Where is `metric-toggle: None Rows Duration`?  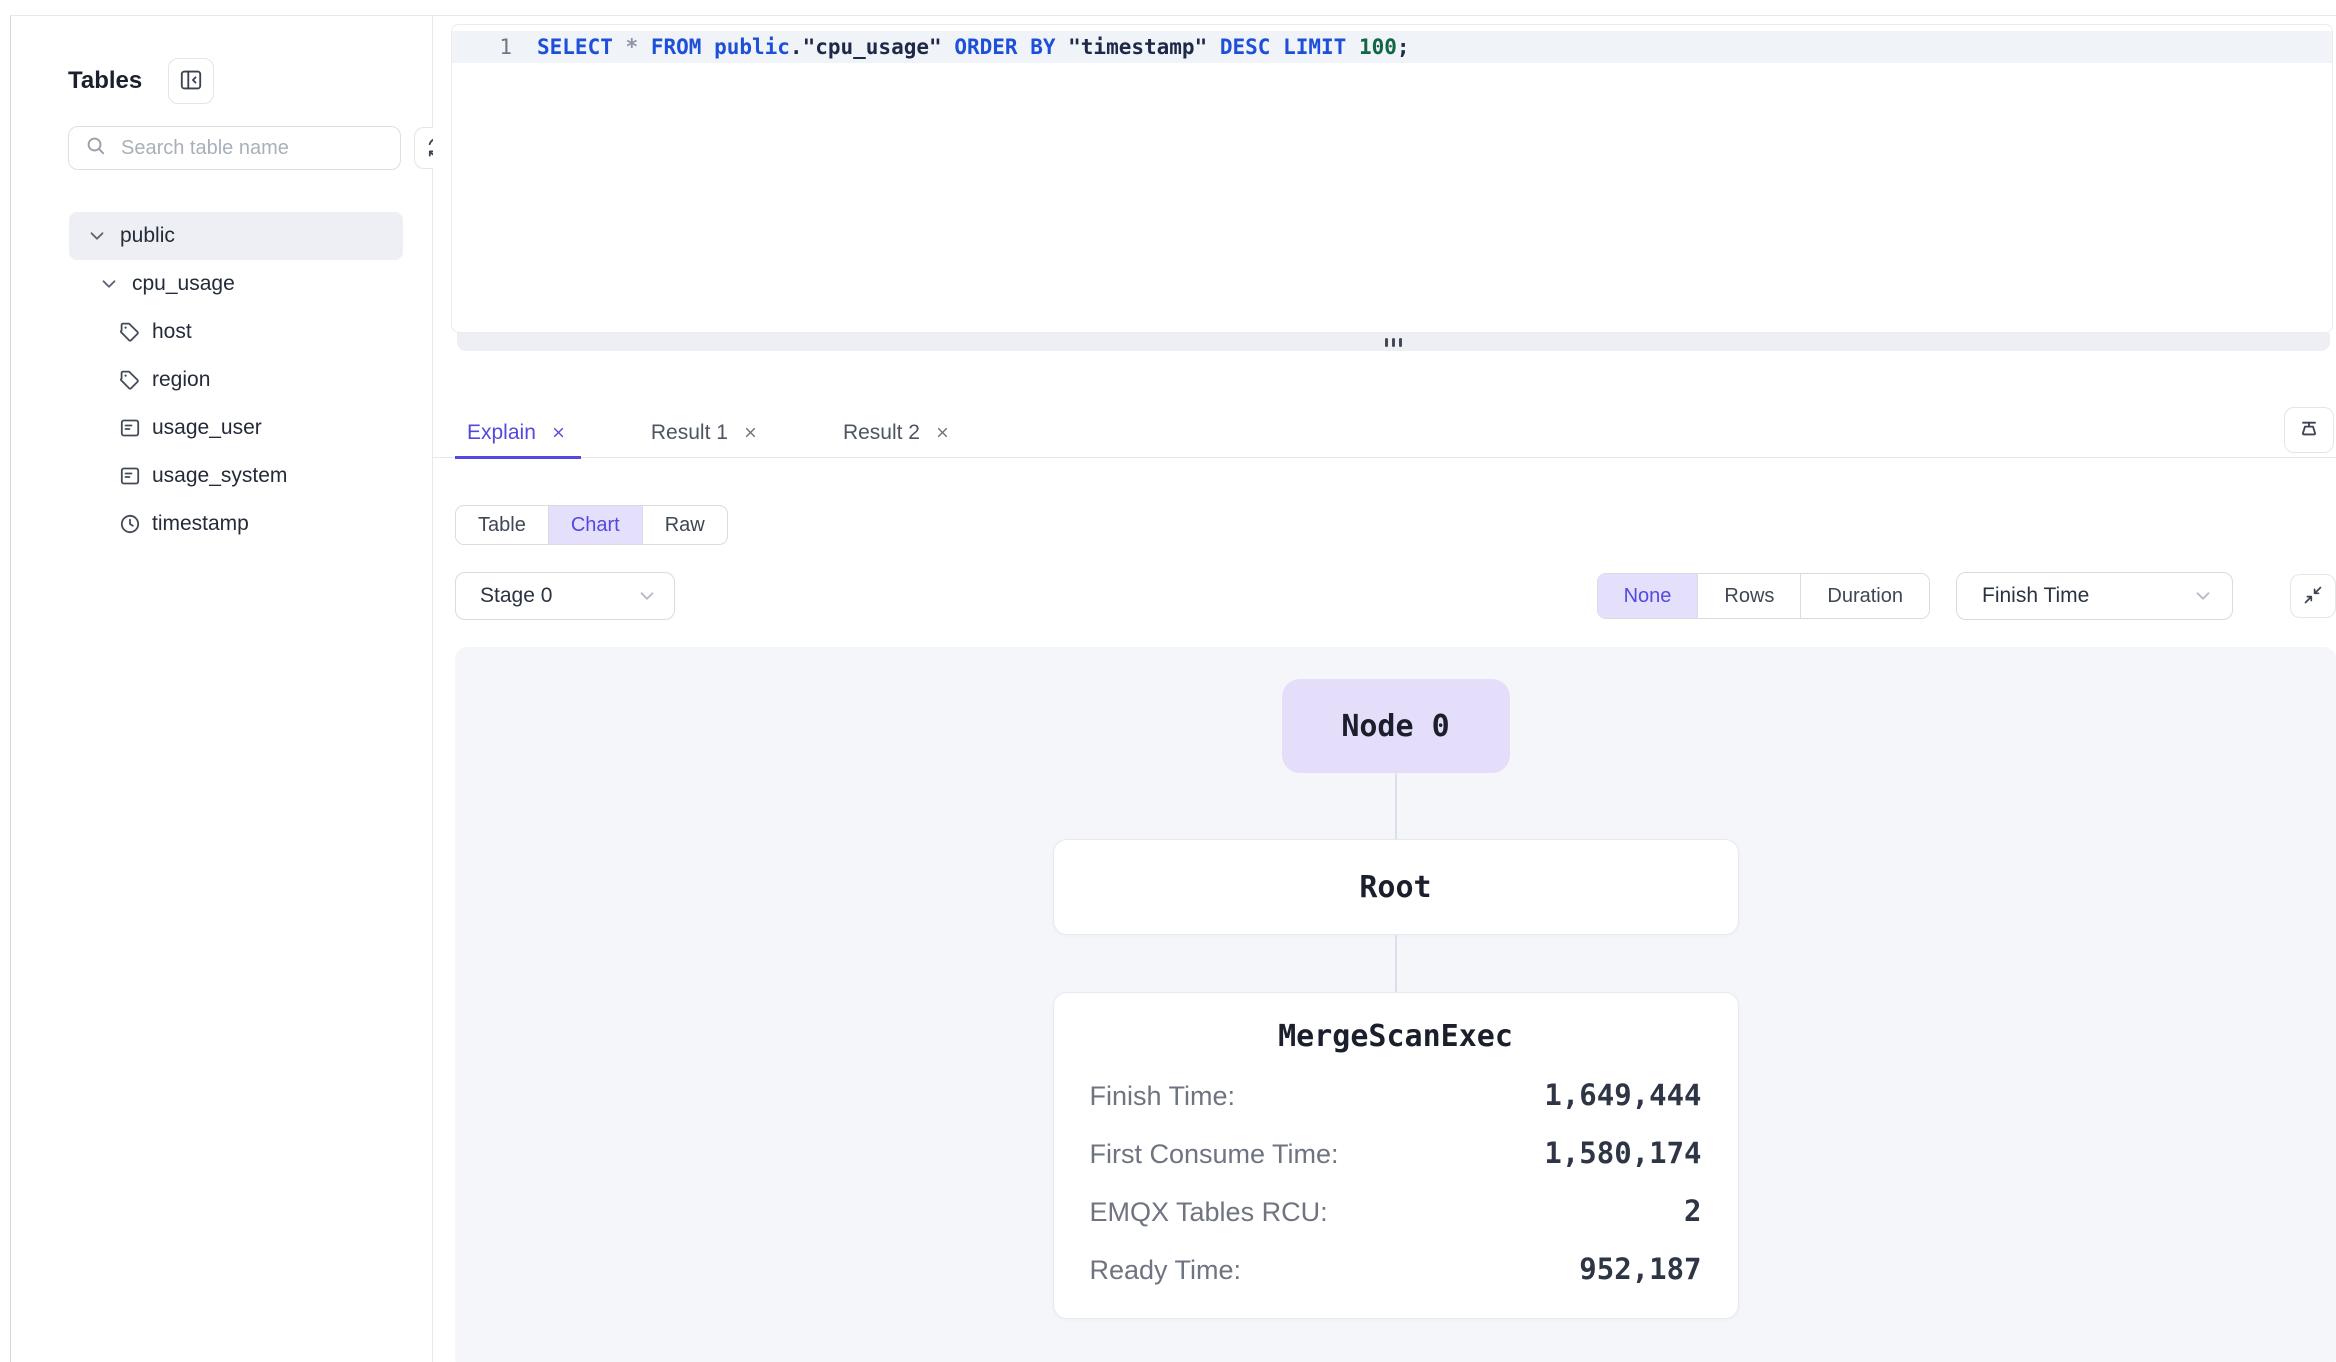 metric-toggle: None Rows Duration is located at coordinates (1763, 596).